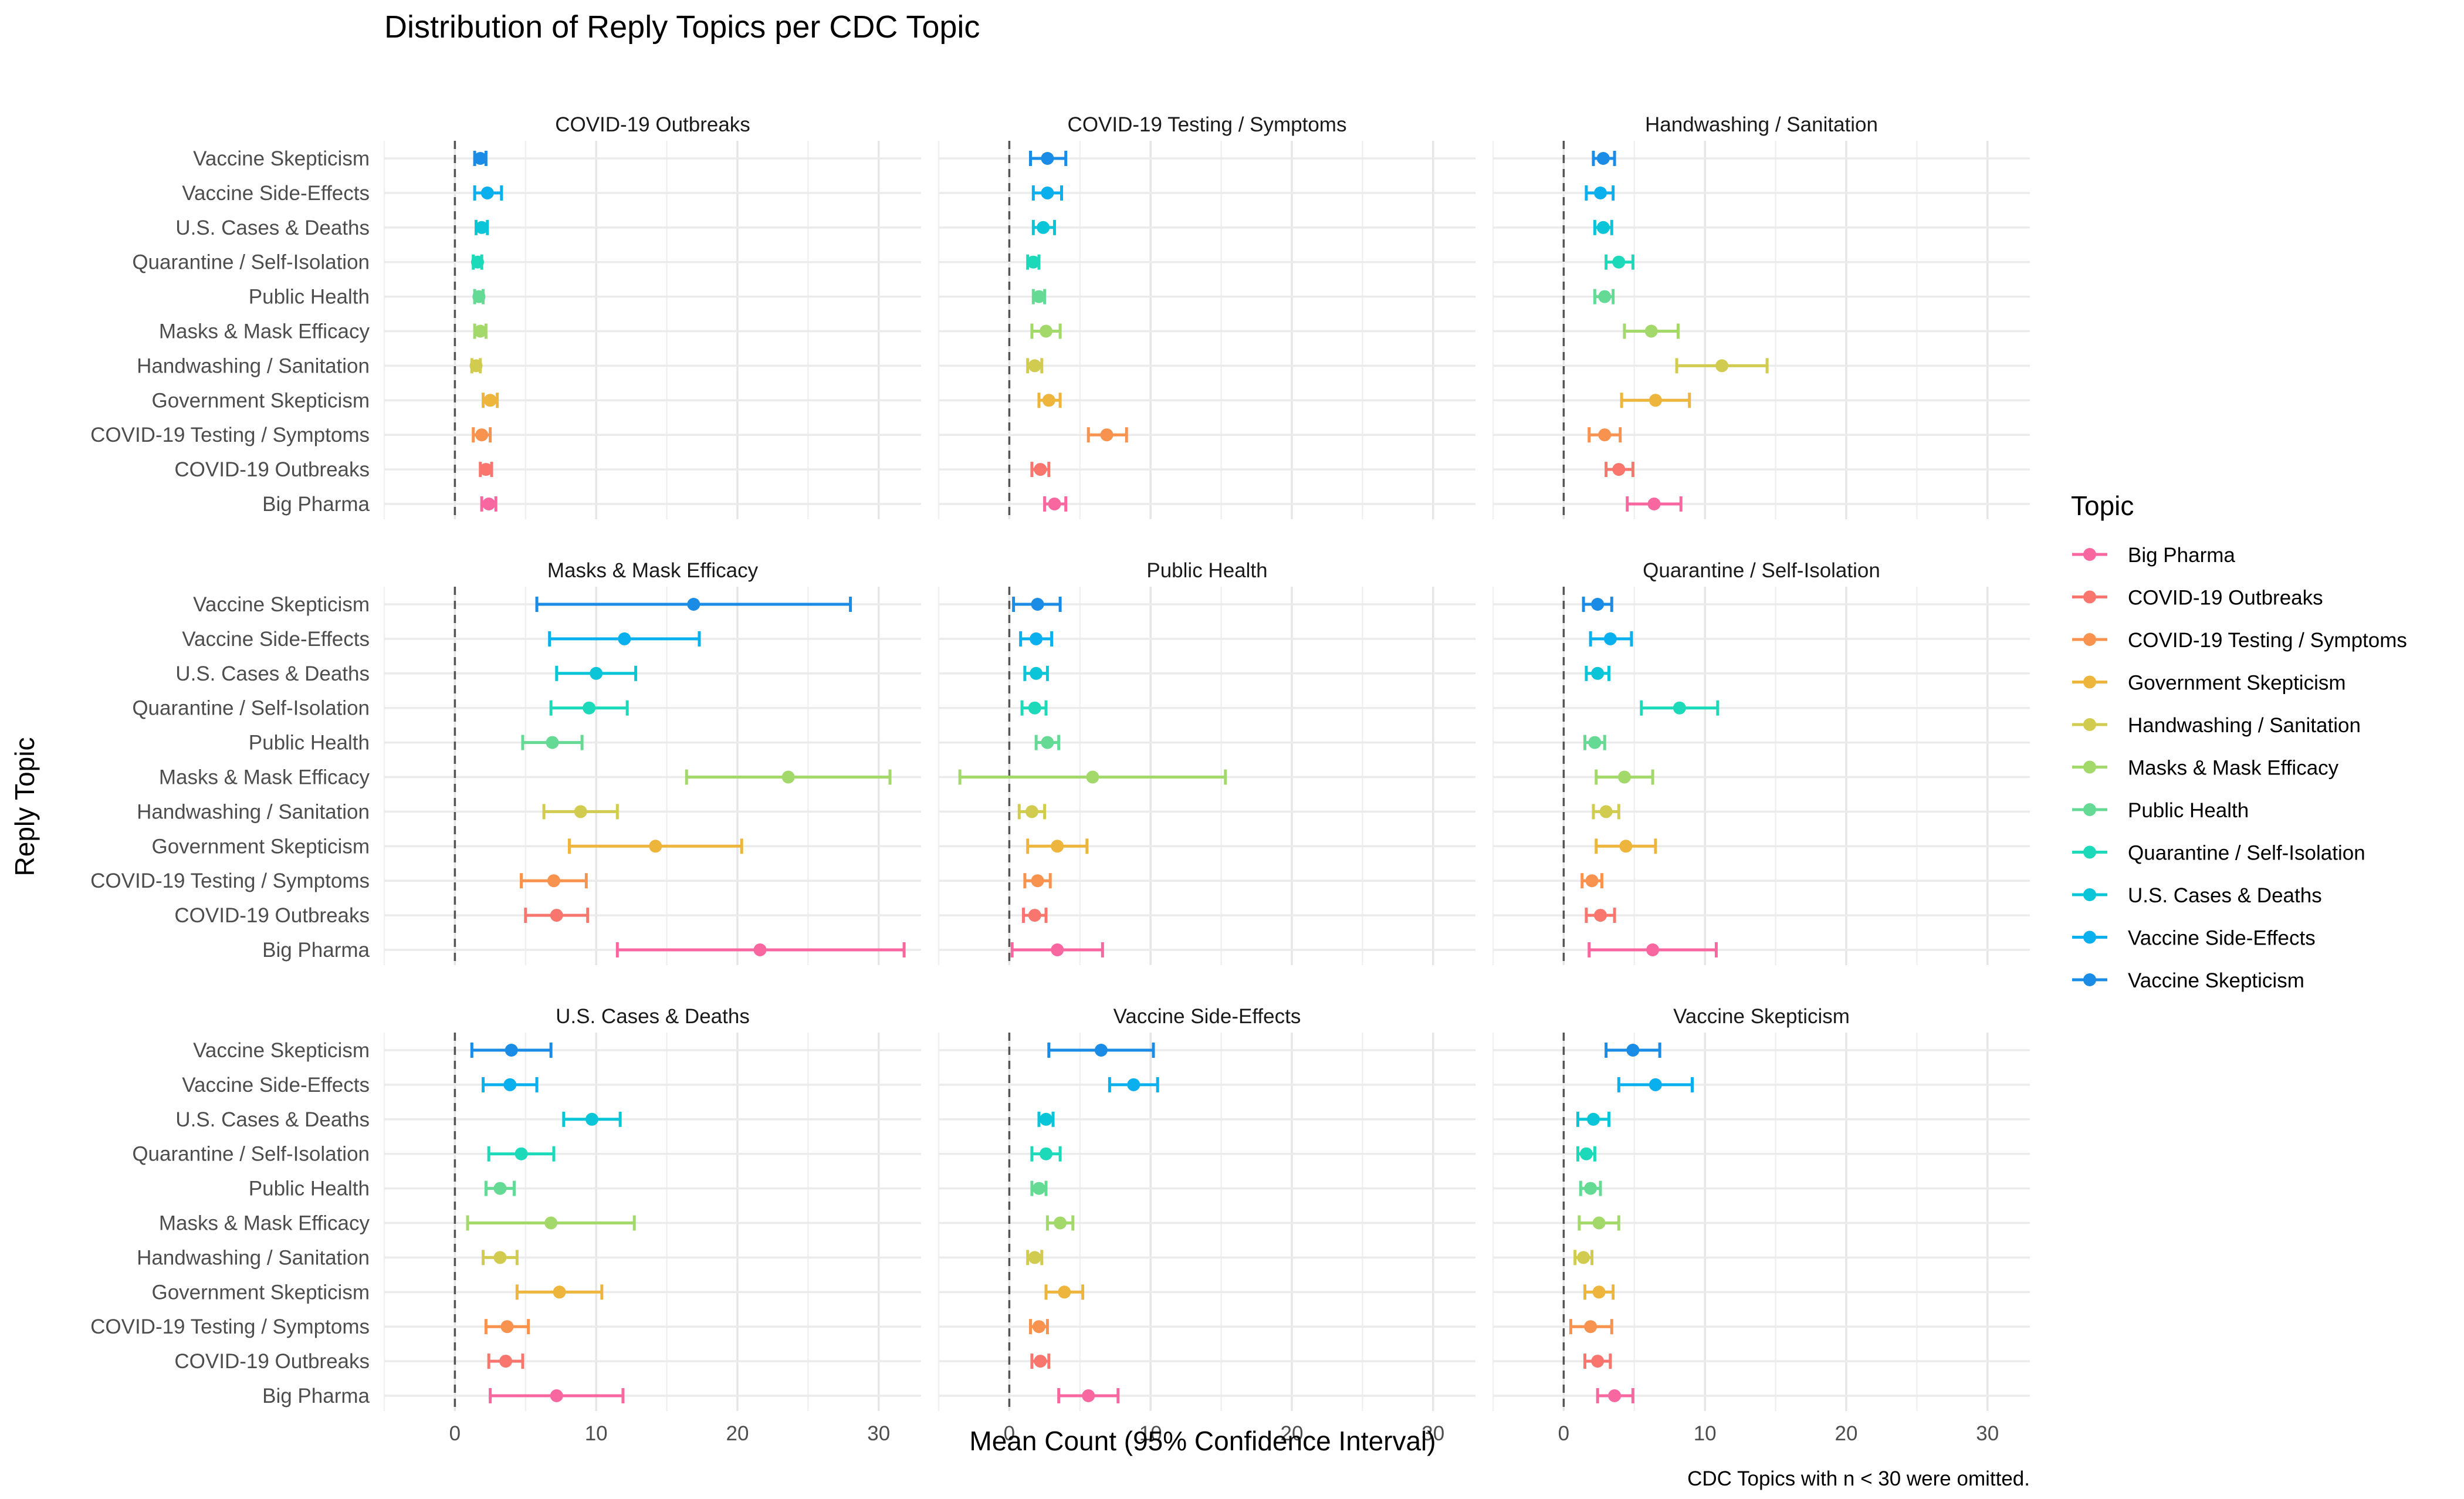 The height and width of the screenshot is (1499, 2464). What do you see at coordinates (1207, 1016) in the screenshot?
I see `facet-title: Vaccine Side-Effects` at bounding box center [1207, 1016].